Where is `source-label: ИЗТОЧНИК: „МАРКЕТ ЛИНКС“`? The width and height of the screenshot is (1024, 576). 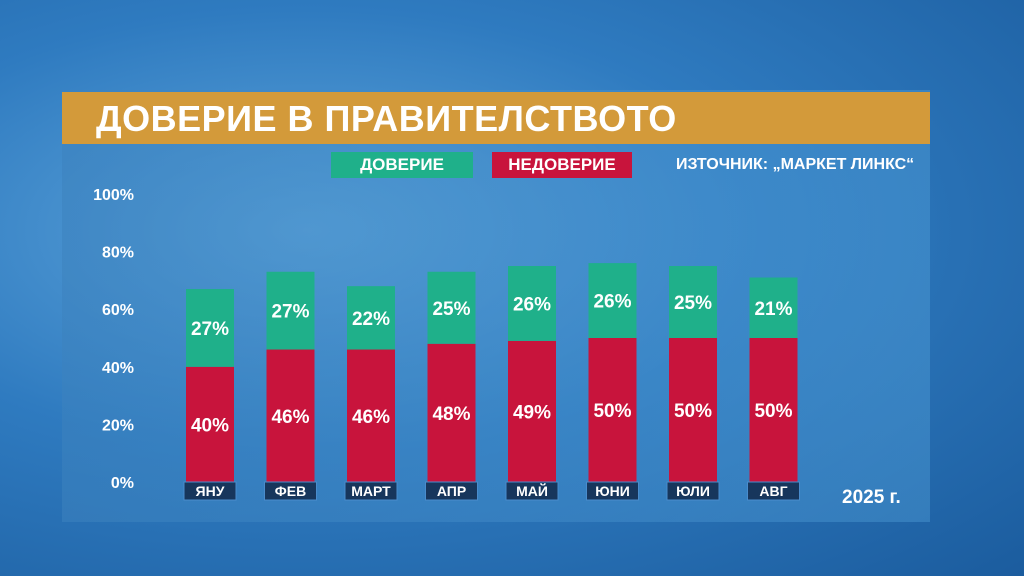
source-label: ИЗТОЧНИК: „МАРКЕТ ЛИНКС“ is located at coordinates (795, 164).